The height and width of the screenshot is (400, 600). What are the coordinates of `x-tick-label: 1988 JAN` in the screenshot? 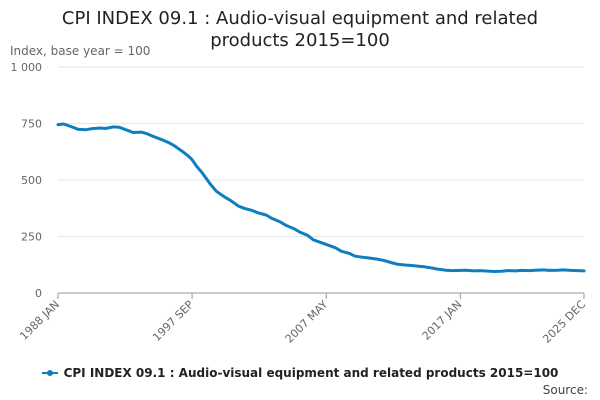 It's located at (39, 320).